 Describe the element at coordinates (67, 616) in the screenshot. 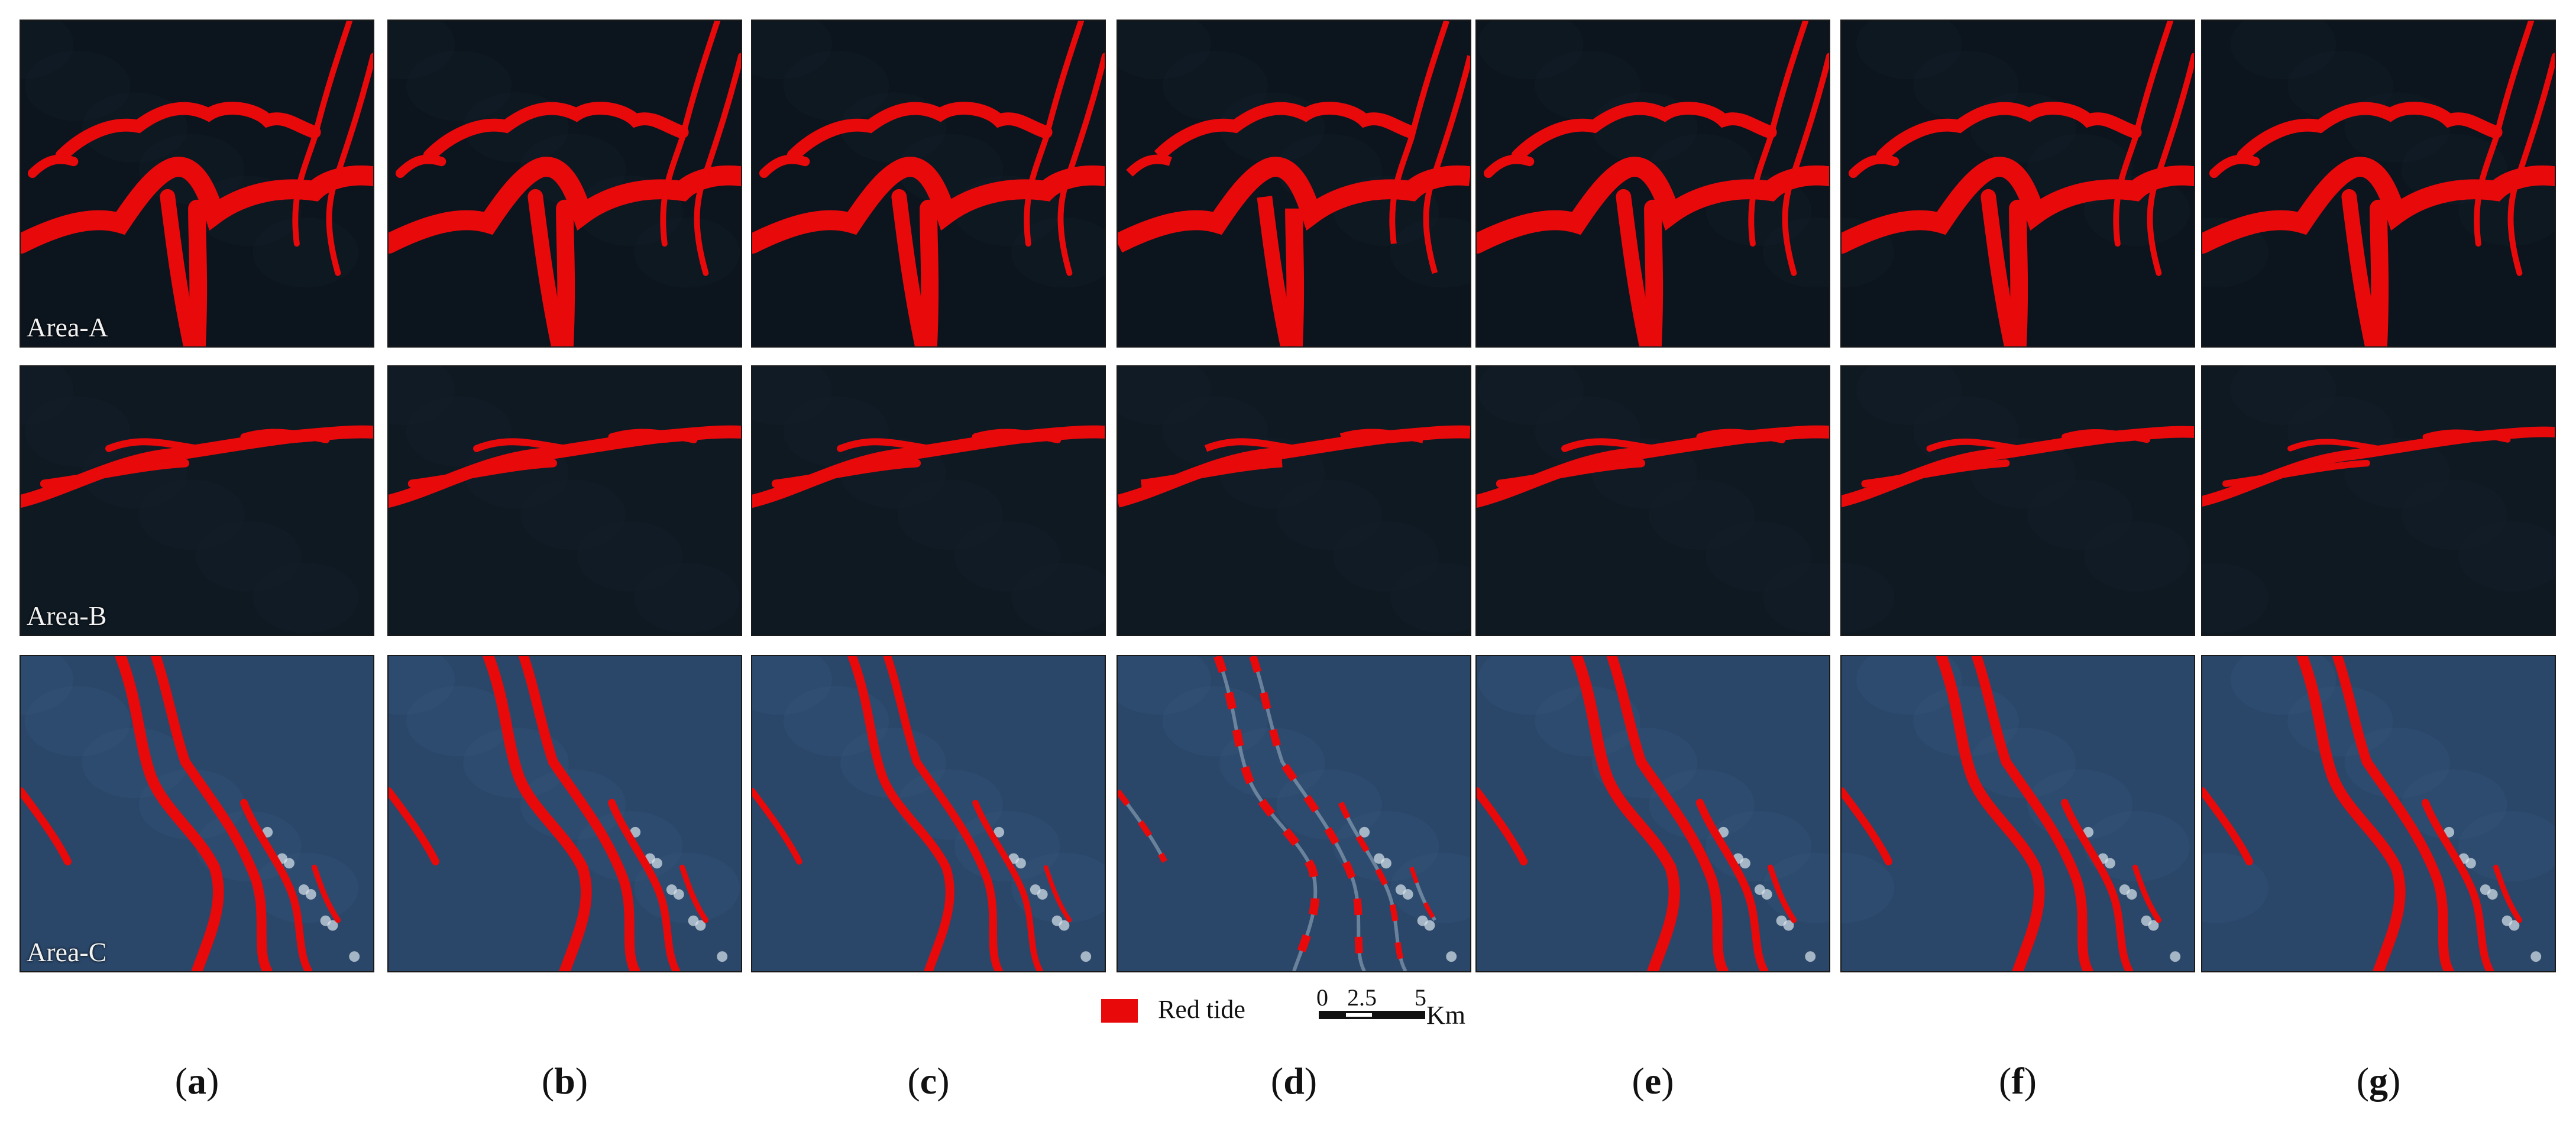

I see `area-label: Area-B` at that location.